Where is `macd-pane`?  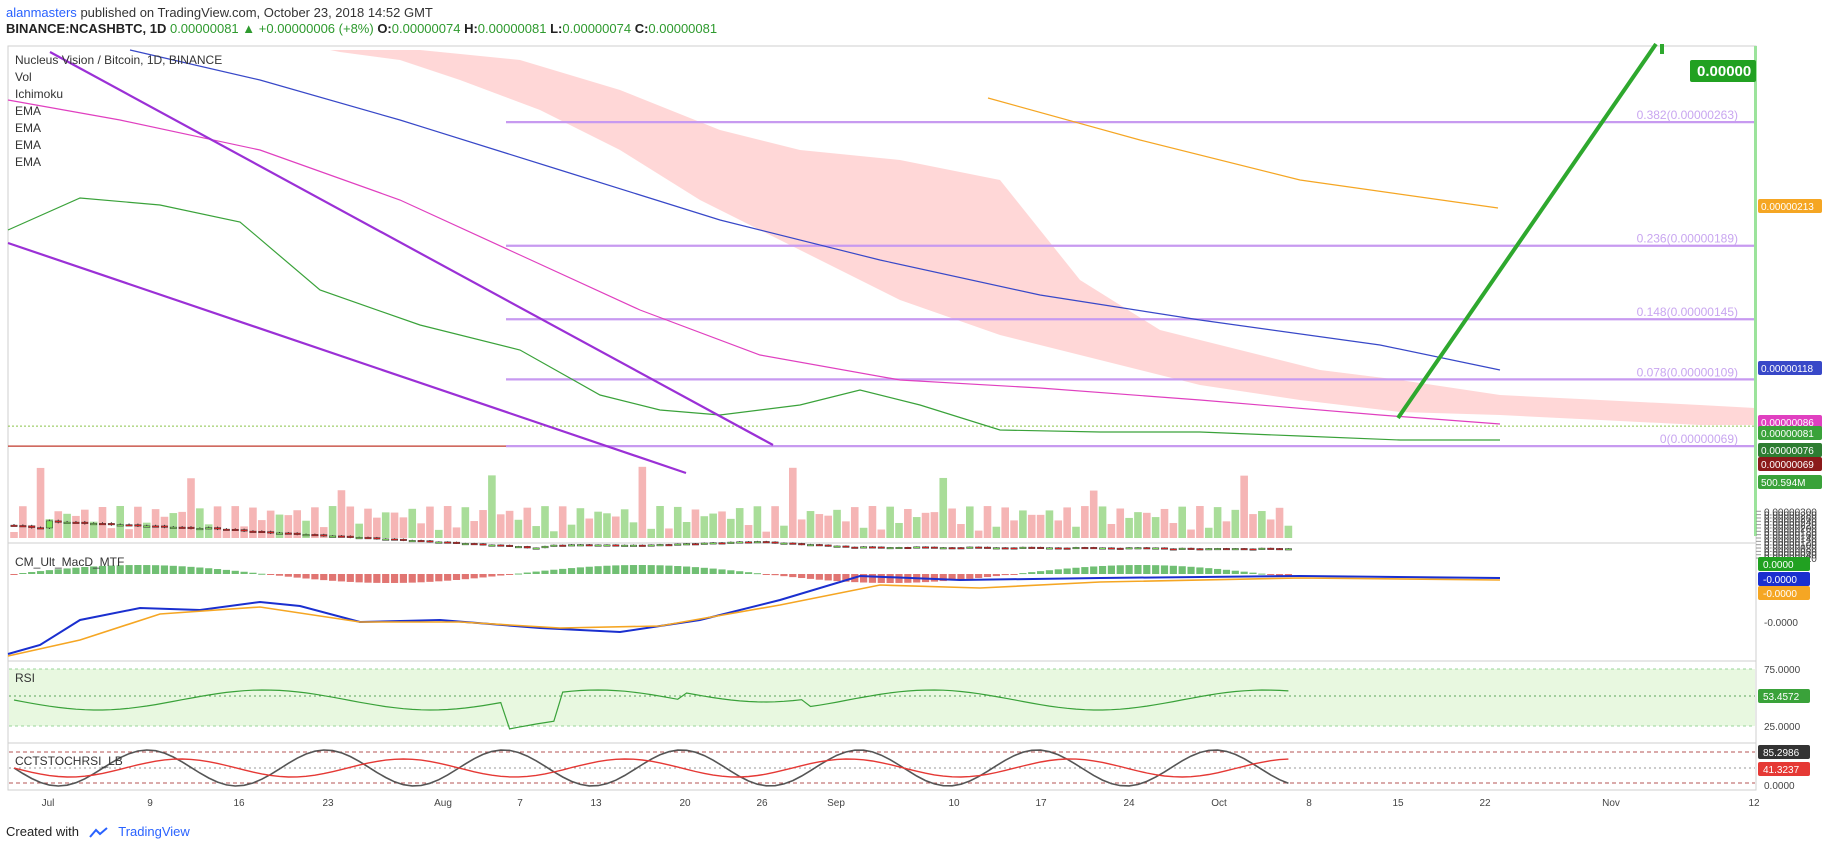 macd-pane is located at coordinates (882, 602).